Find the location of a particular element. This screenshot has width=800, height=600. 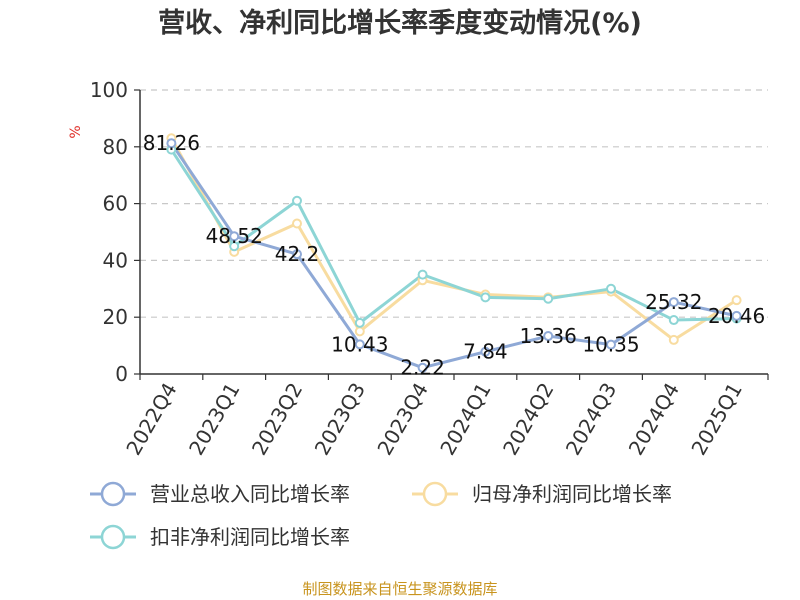

data-label: 42.2 is located at coordinates (297, 254).